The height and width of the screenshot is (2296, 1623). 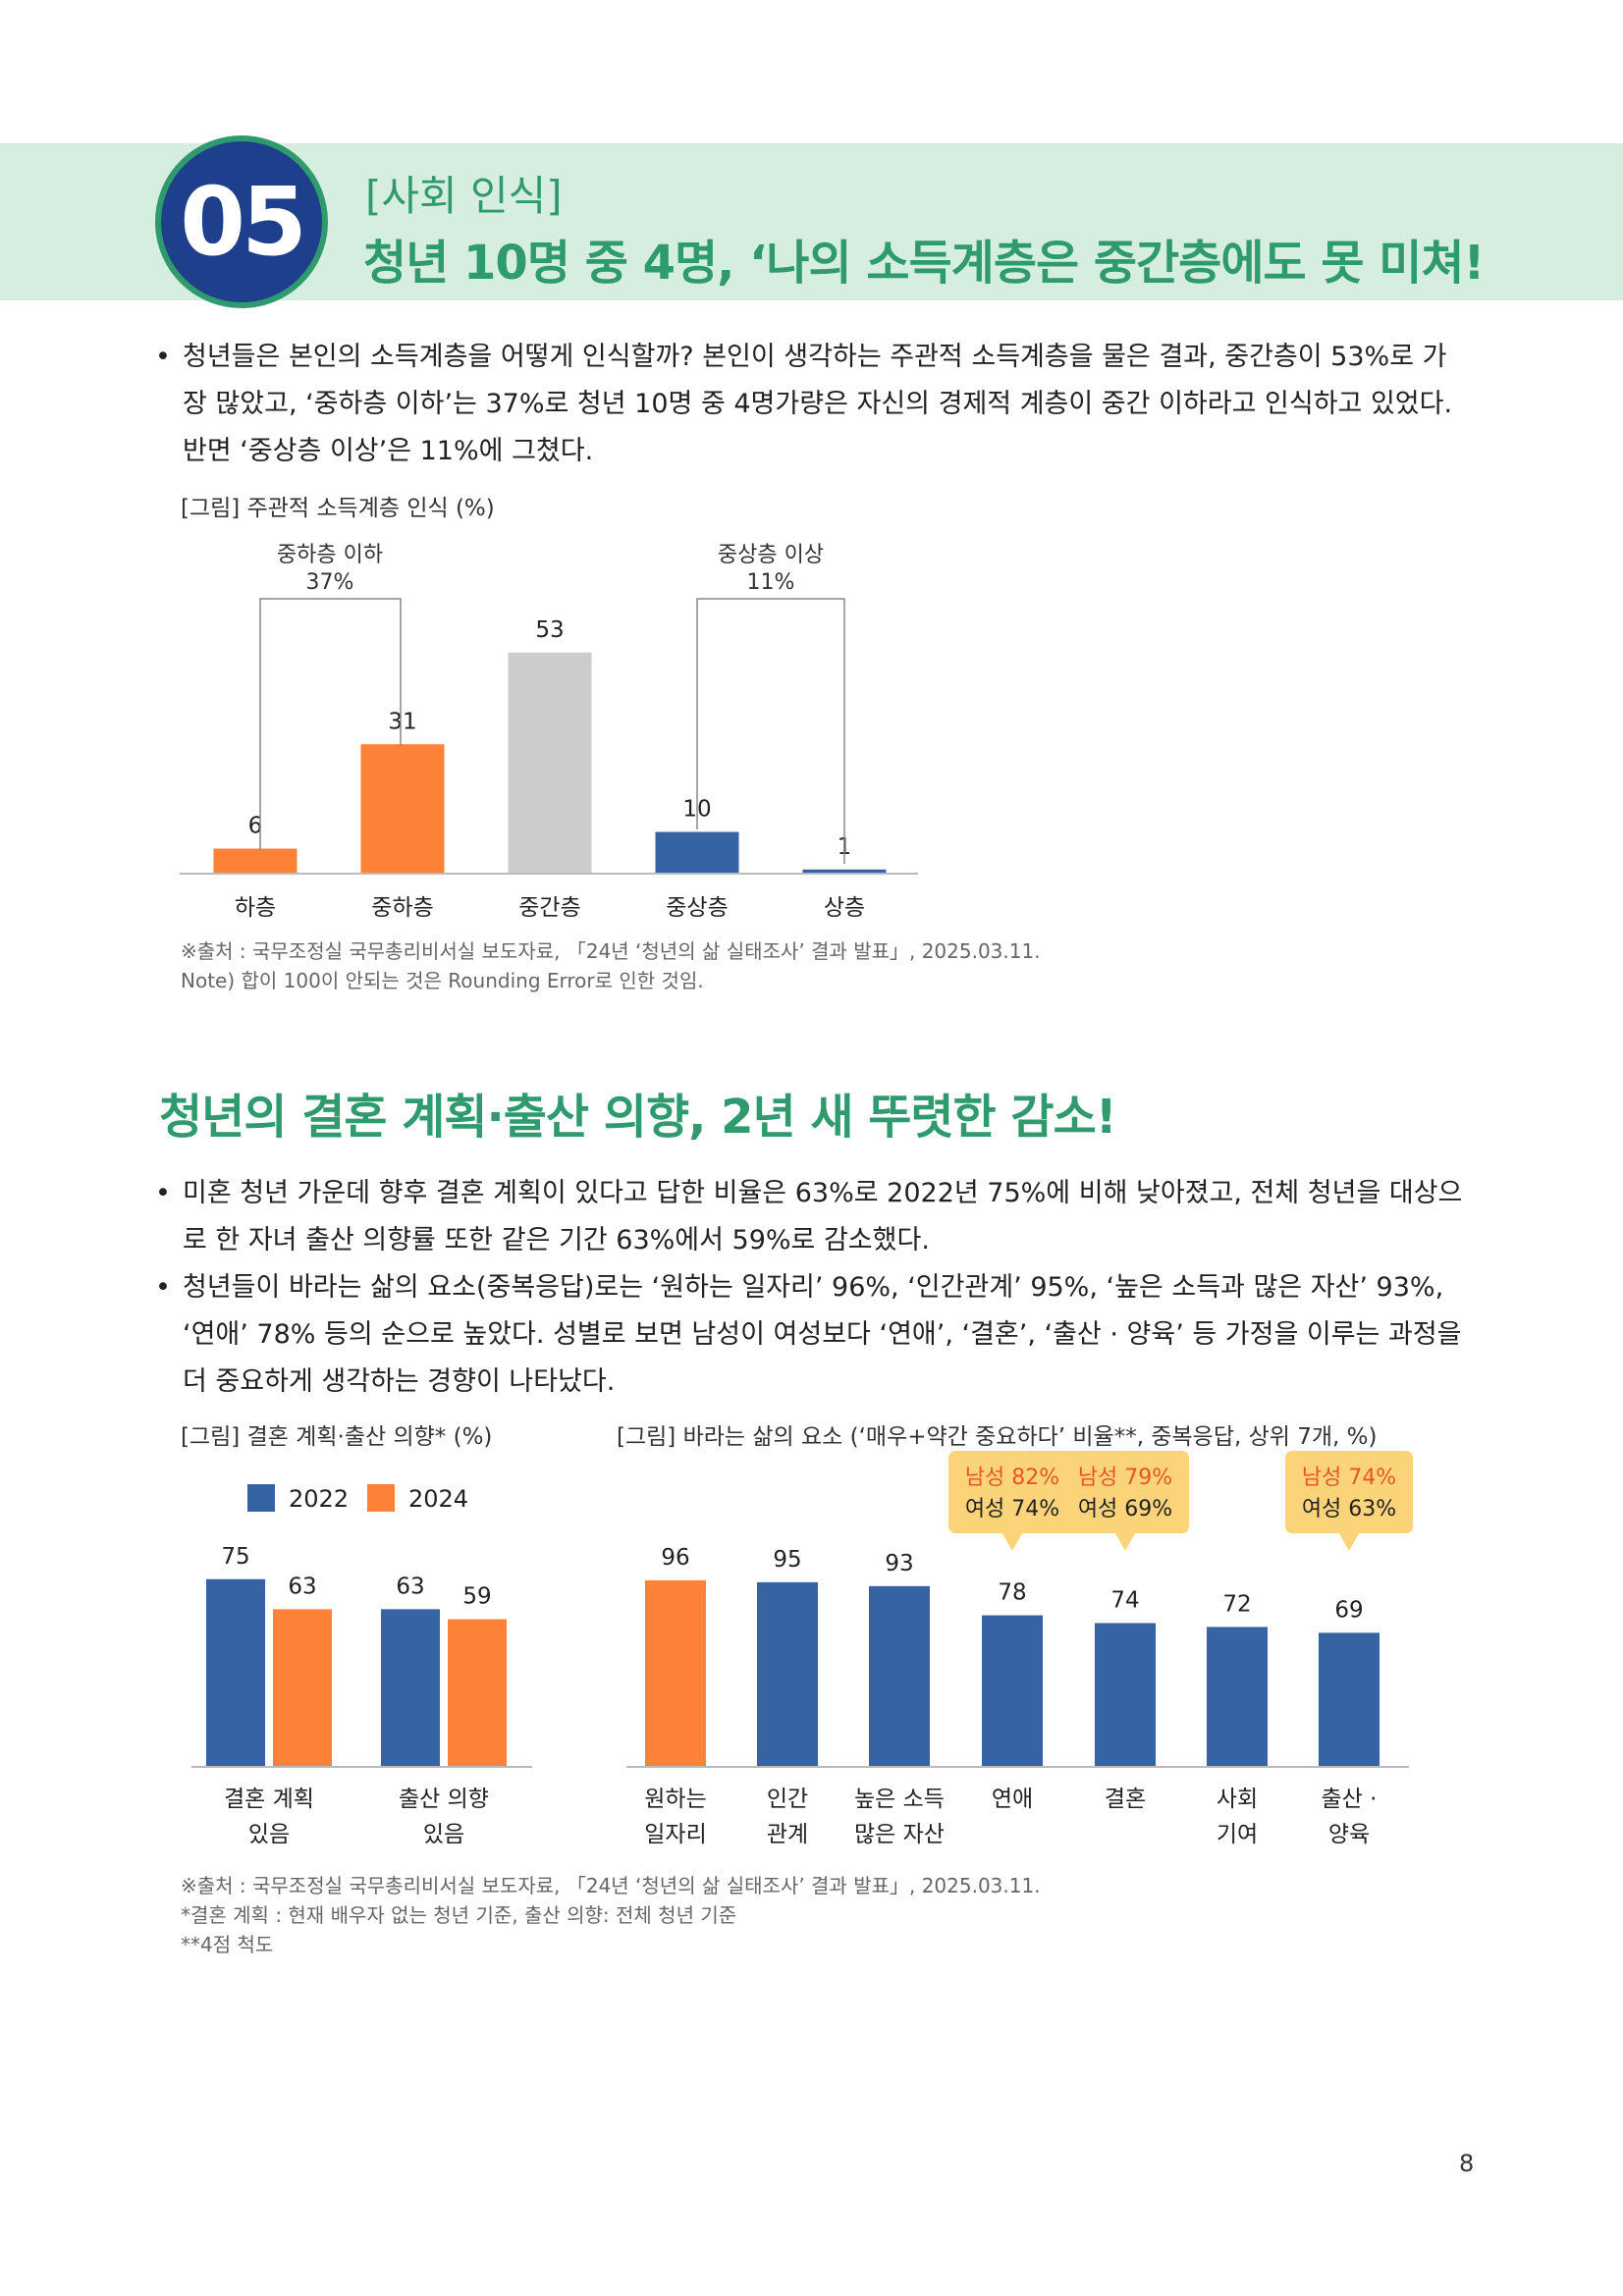 What do you see at coordinates (319, 1499) in the screenshot?
I see `legend-label-2022: 2022` at bounding box center [319, 1499].